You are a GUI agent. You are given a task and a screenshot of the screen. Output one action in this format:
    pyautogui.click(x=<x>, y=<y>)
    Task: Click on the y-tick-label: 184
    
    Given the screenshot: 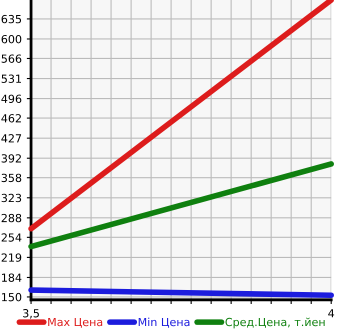 What is the action you would take?
    pyautogui.click(x=12, y=277)
    